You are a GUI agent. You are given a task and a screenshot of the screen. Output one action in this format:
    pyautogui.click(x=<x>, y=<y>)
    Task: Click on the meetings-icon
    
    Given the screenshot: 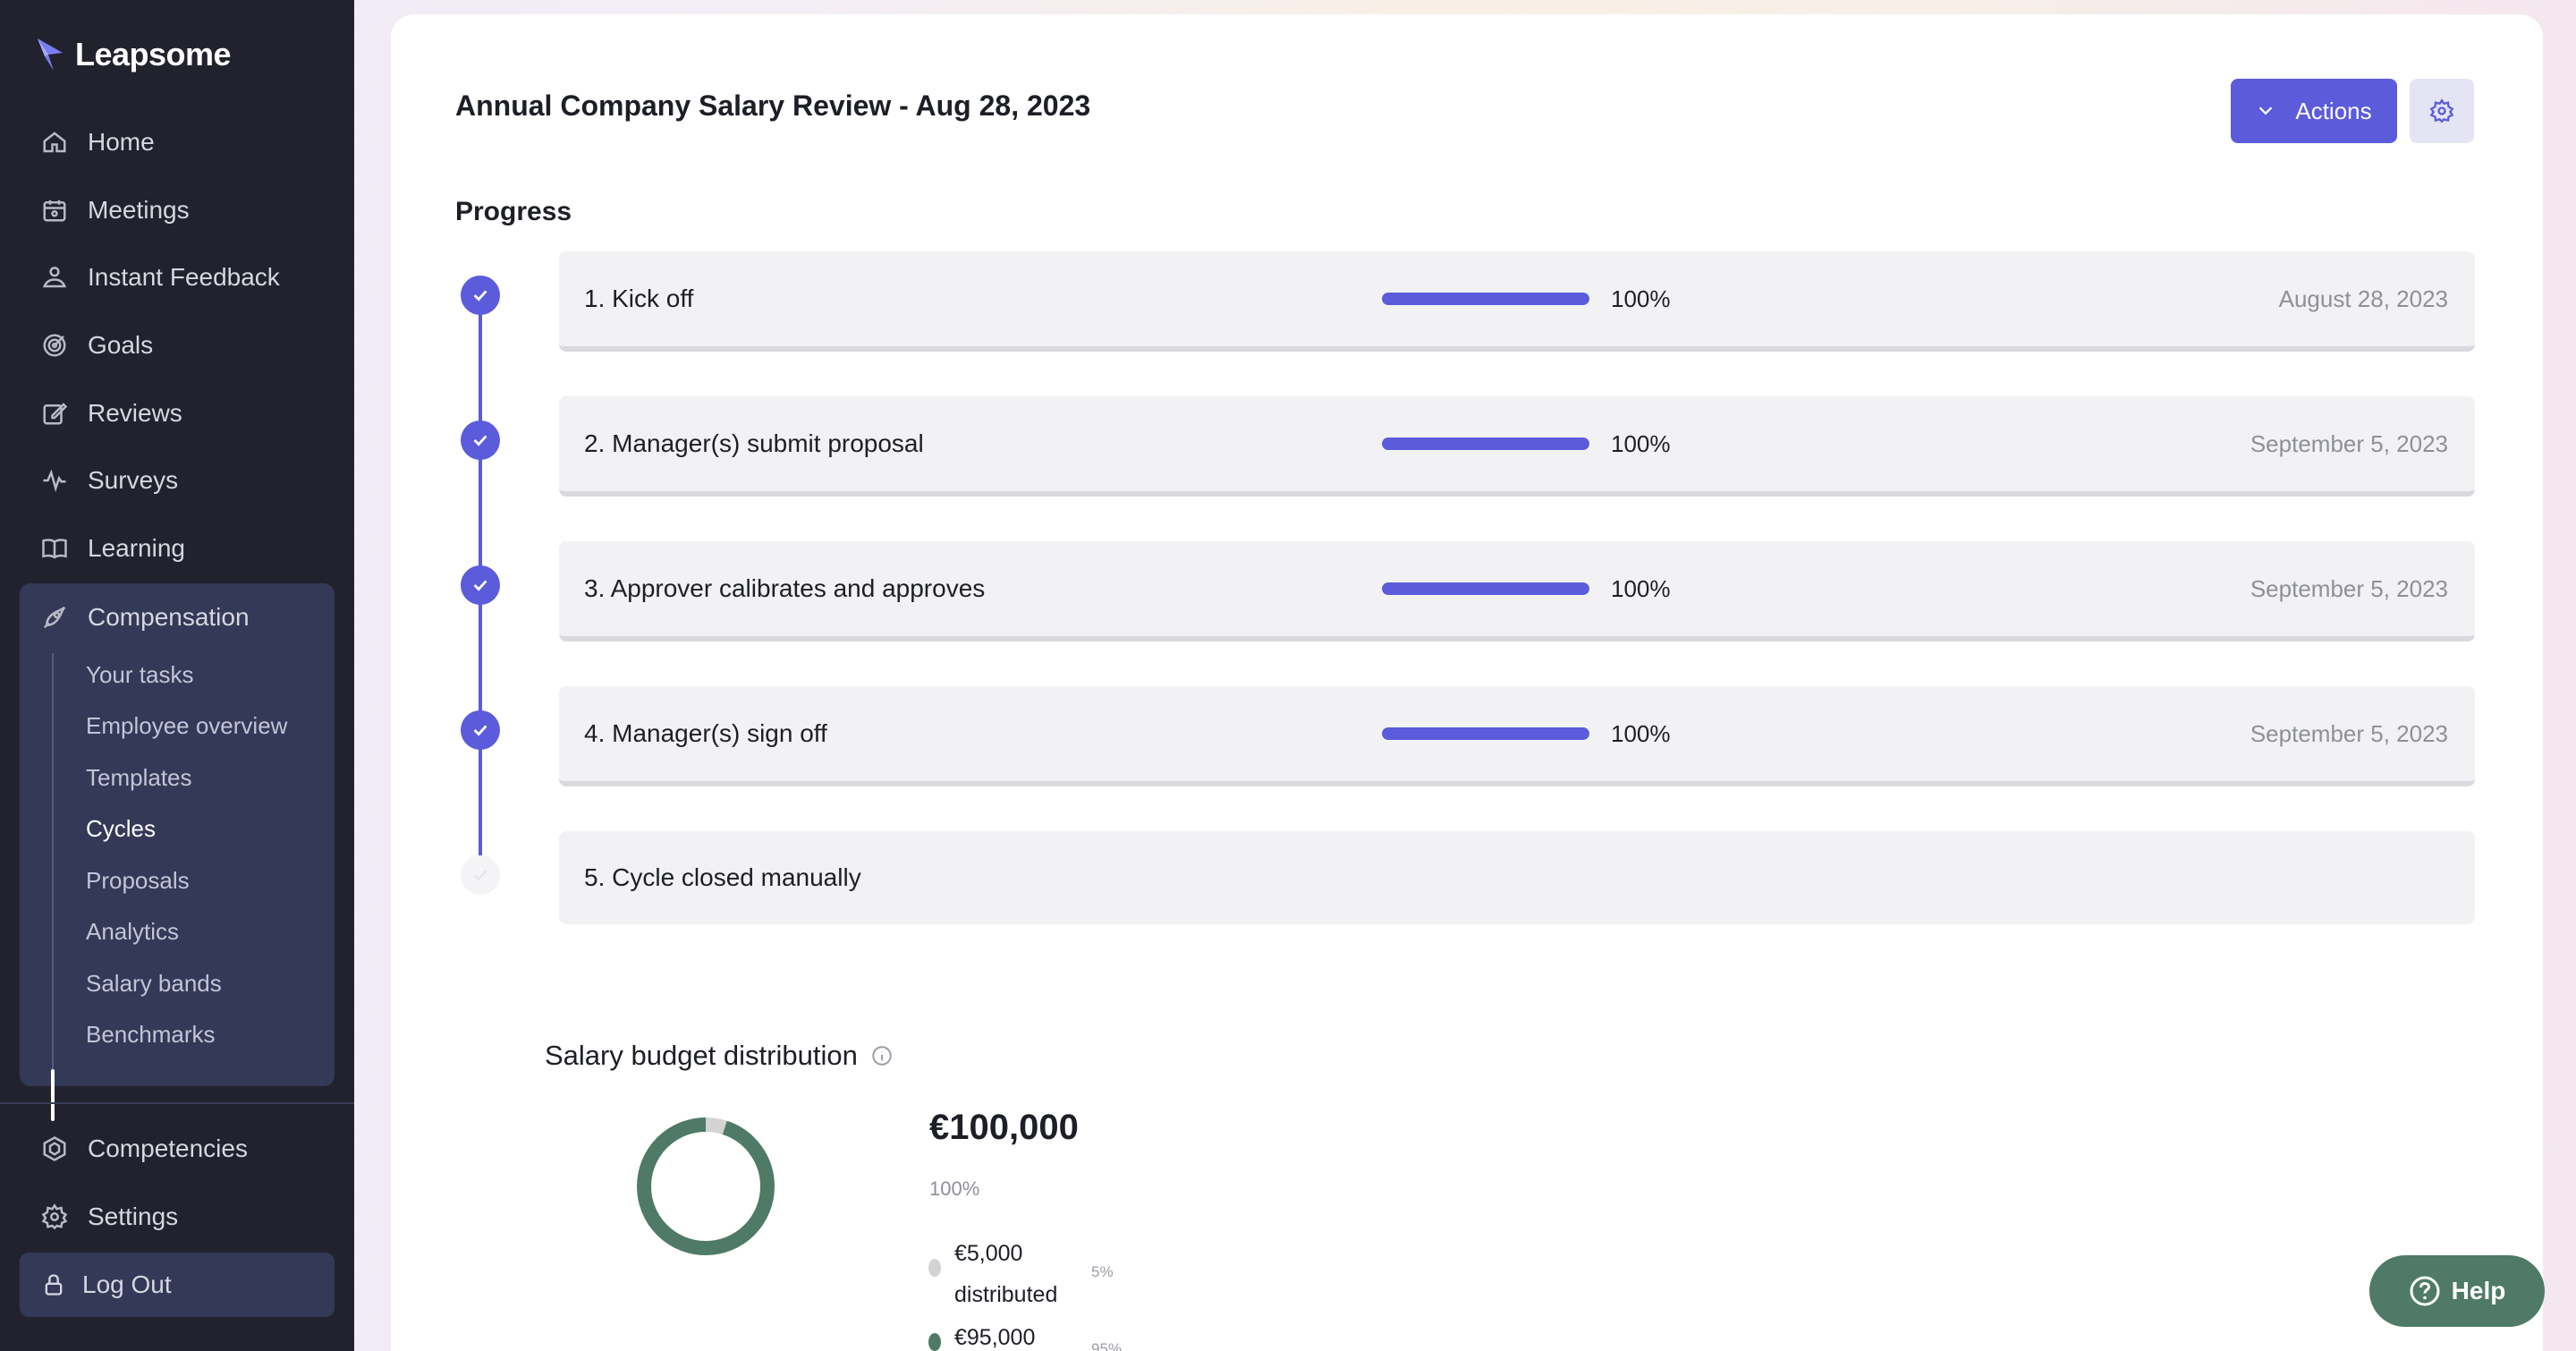 What is the action you would take?
    pyautogui.click(x=54, y=211)
    